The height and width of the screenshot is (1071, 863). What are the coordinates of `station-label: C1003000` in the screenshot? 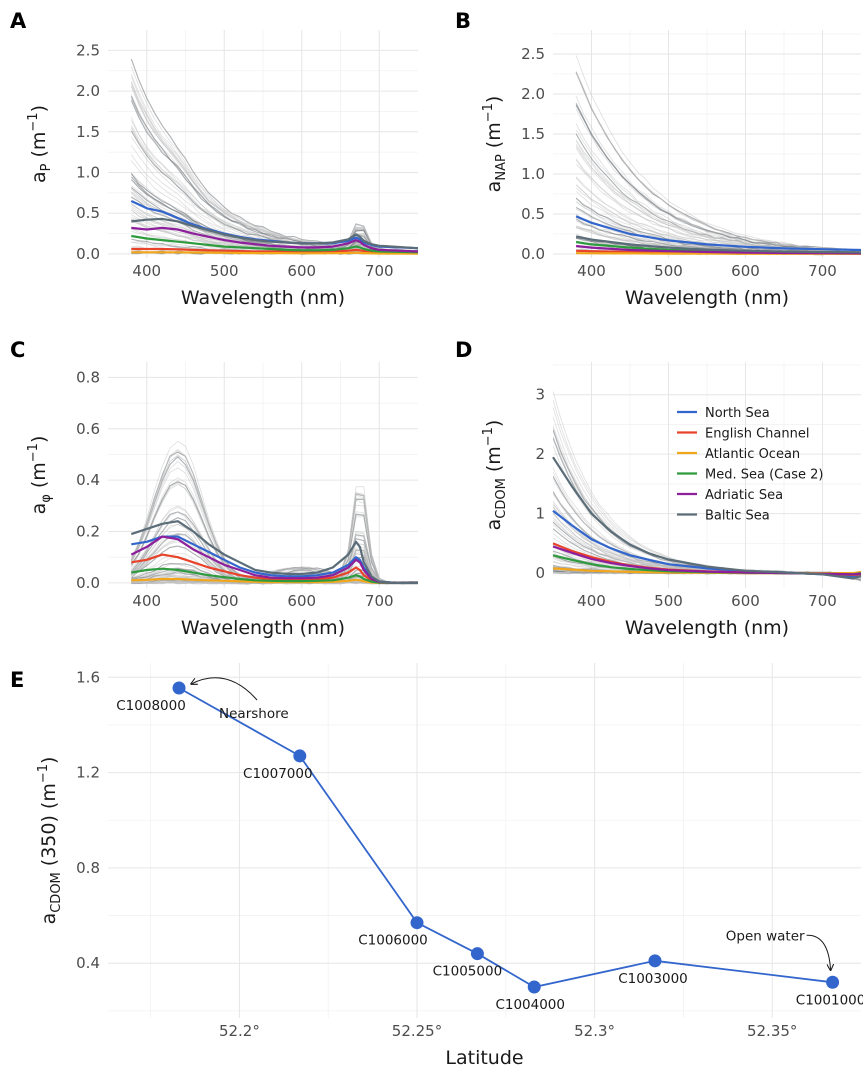 It's located at (653, 979).